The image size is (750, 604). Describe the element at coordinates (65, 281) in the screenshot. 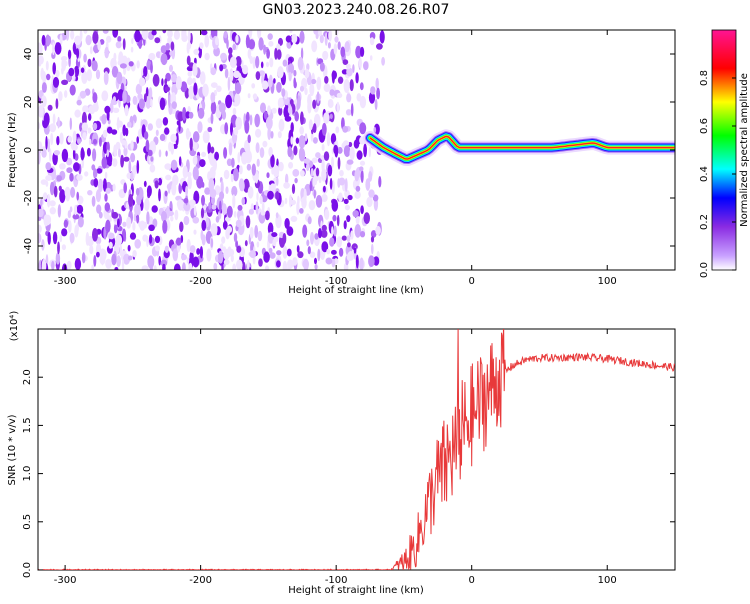

I see `spectrogram-x-tick-label: -300` at that location.